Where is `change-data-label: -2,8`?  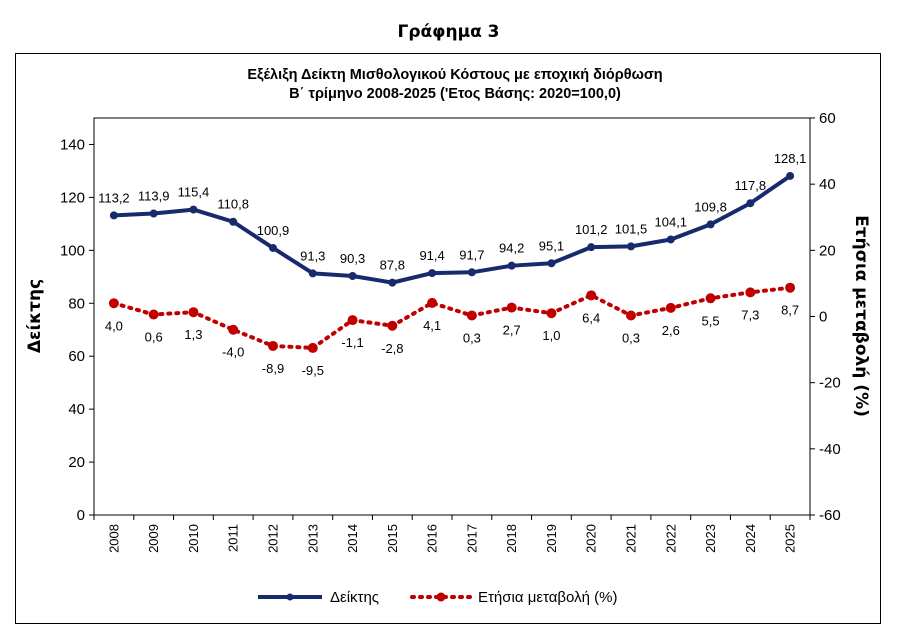 change-data-label: -2,8 is located at coordinates (392, 348).